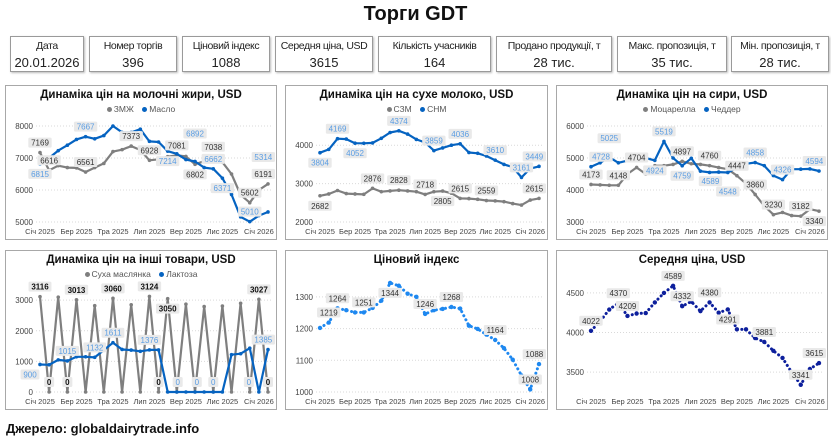  Describe the element at coordinates (133, 46) in the screenshot. I see `kpi-label: Номер торгів` at that location.